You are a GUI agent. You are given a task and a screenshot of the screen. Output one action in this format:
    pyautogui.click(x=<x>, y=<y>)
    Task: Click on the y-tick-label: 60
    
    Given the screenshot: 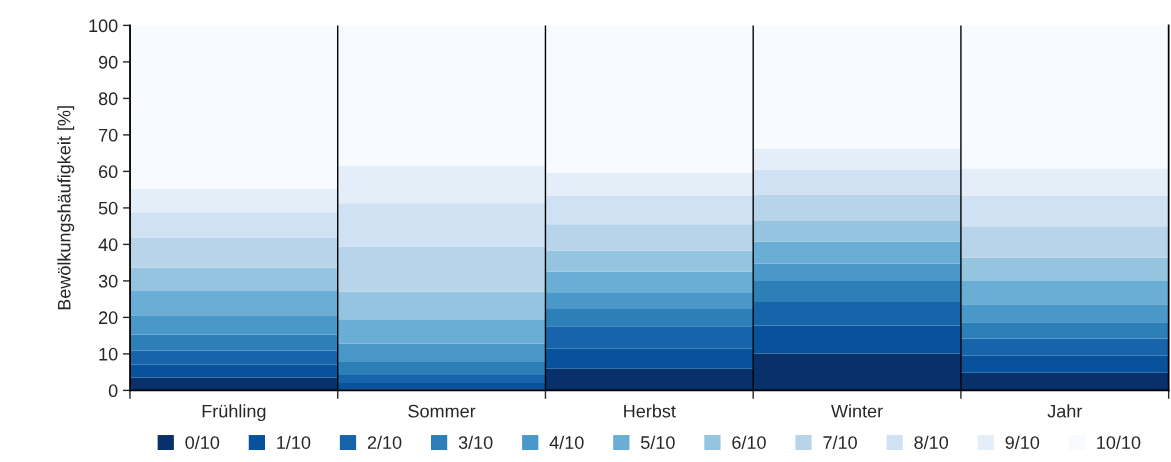 What is the action you would take?
    pyautogui.click(x=108, y=172)
    